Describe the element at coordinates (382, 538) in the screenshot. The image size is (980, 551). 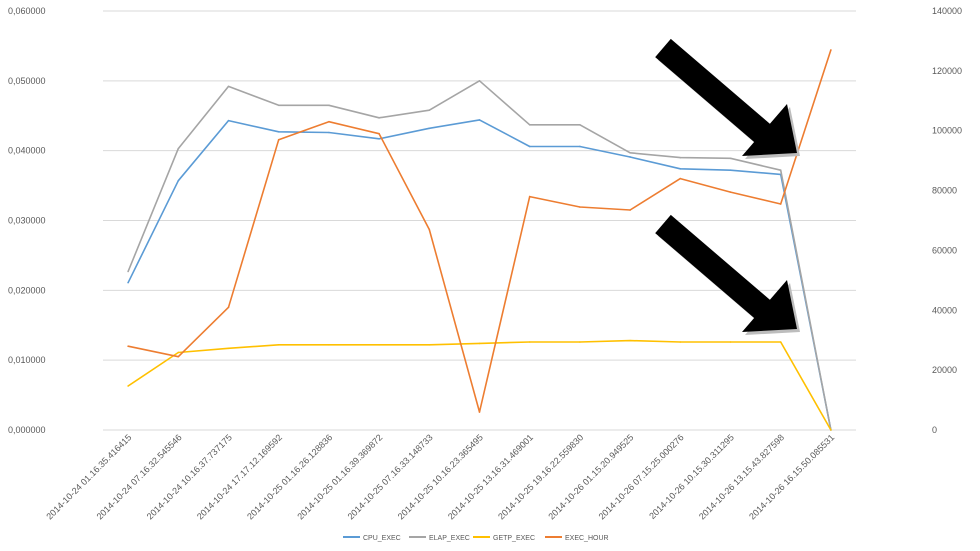
I see `legend-label: CPU_EXEC` at that location.